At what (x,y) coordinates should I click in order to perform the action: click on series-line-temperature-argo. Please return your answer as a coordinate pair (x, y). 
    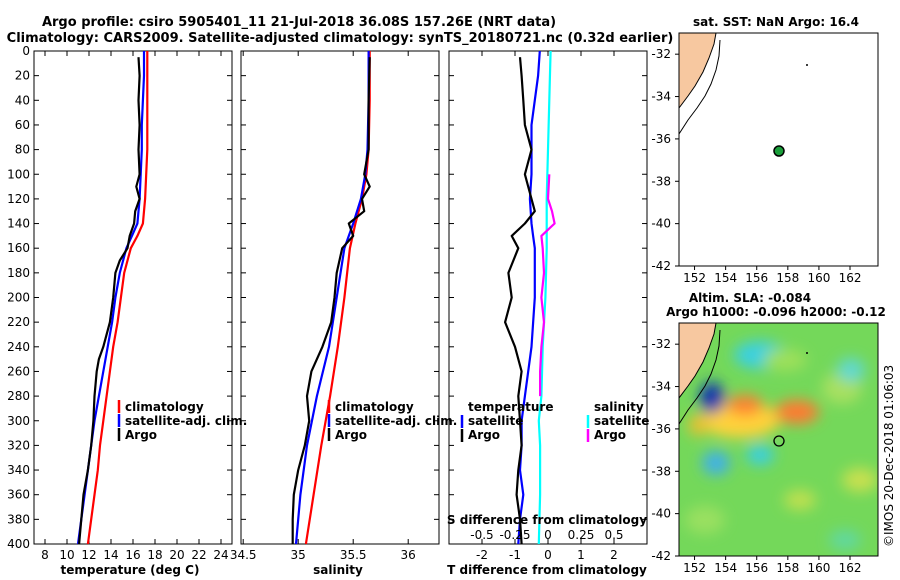
    Looking at the image, I should click on (520, 301).